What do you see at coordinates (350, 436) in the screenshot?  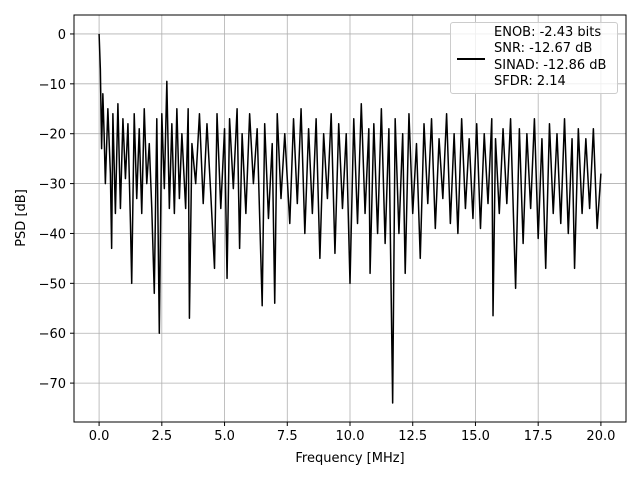 I see `x-tick-label: 10.0` at bounding box center [350, 436].